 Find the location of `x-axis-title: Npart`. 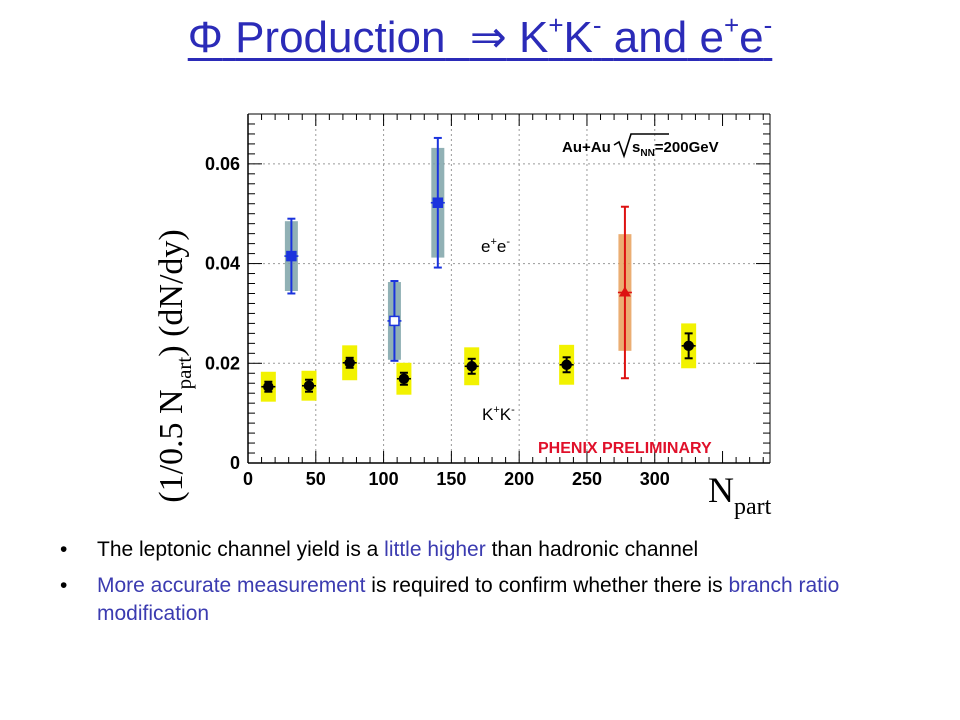

x-axis-title: Npart is located at coordinates (740, 495).